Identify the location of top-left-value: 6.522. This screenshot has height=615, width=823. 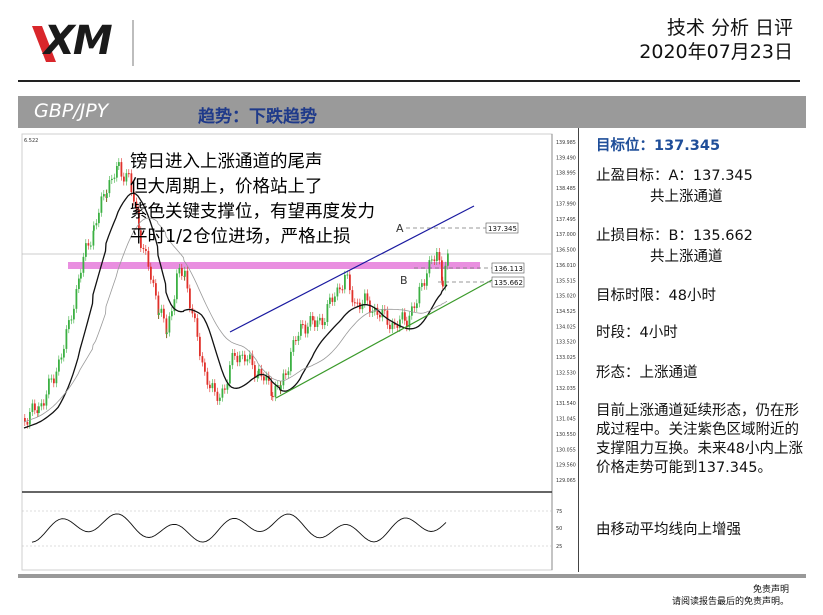
(31, 141).